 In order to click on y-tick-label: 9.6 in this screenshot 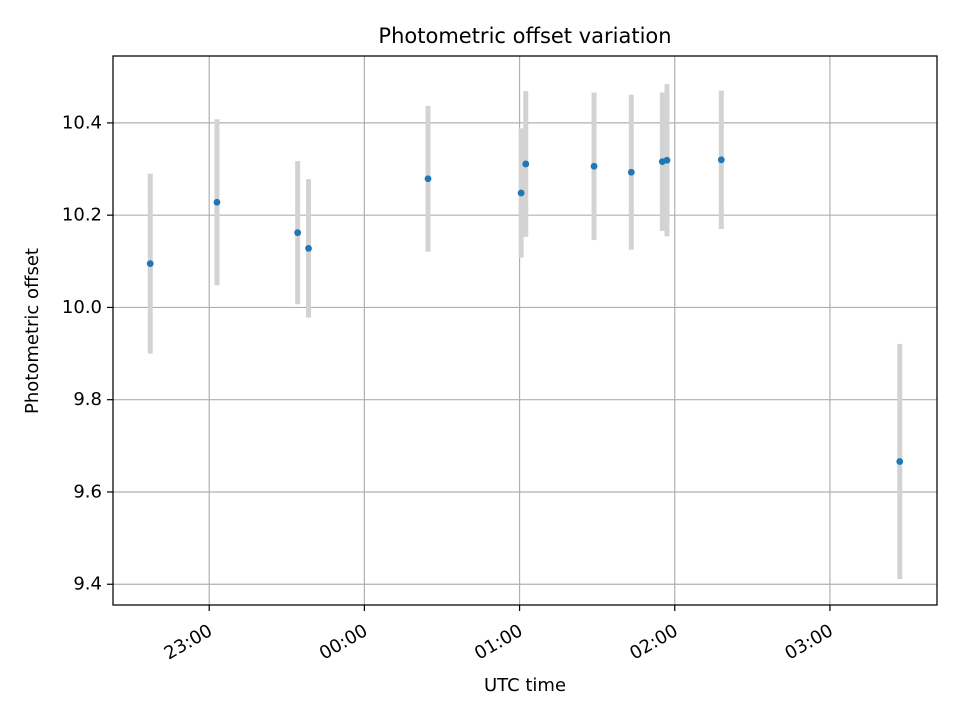, I will do `click(87, 491)`.